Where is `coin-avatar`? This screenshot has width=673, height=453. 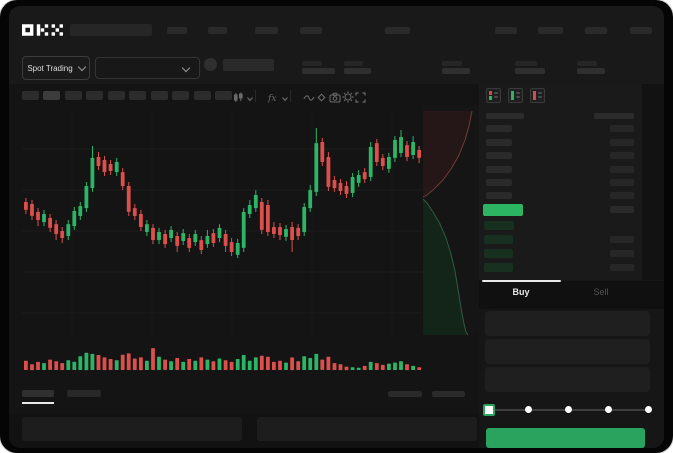
coin-avatar is located at coordinates (210, 64).